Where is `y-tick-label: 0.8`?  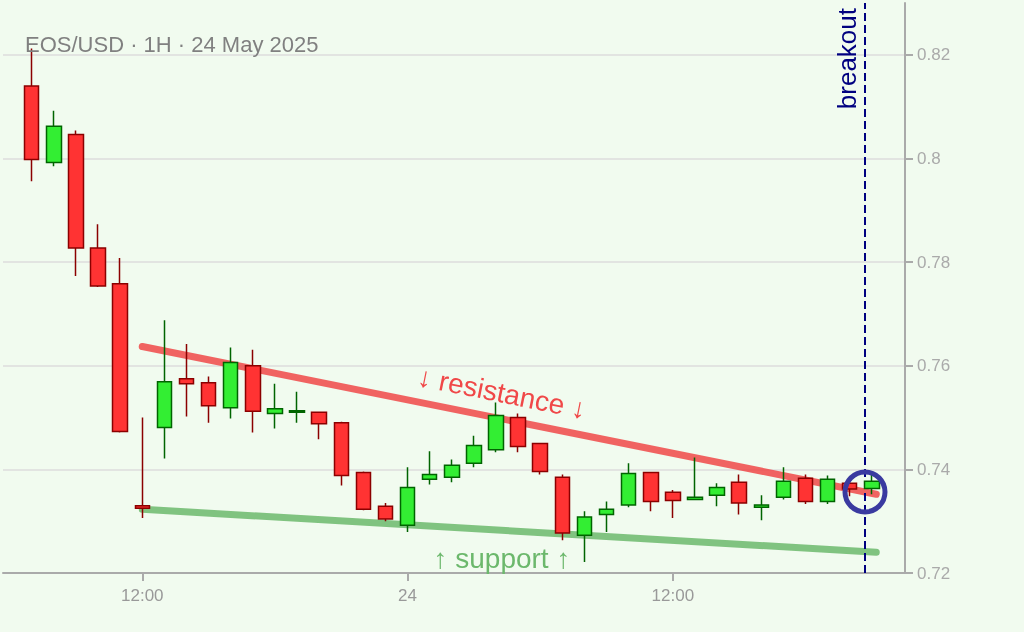 y-tick-label: 0.8 is located at coordinates (929, 158).